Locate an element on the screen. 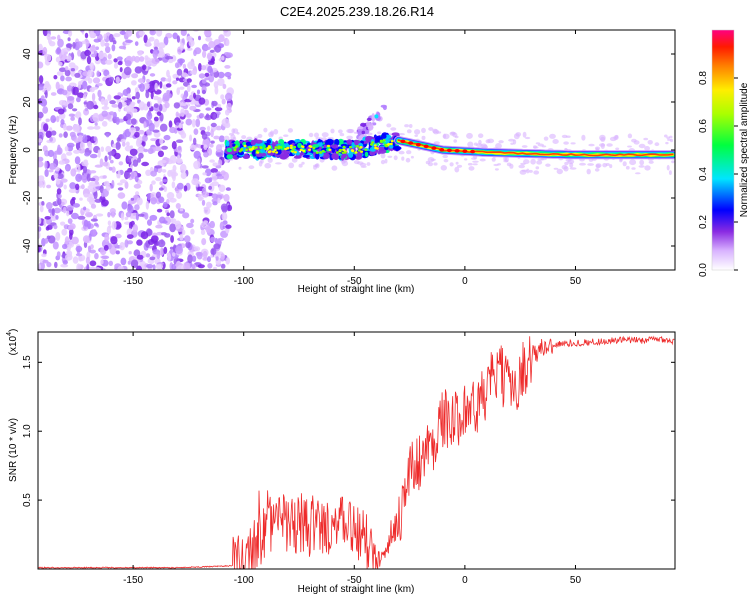 This screenshot has width=750, height=600. colorbar-axis: 0.0 0.2 0.4 0.6 0.8 is located at coordinates (718, 174).